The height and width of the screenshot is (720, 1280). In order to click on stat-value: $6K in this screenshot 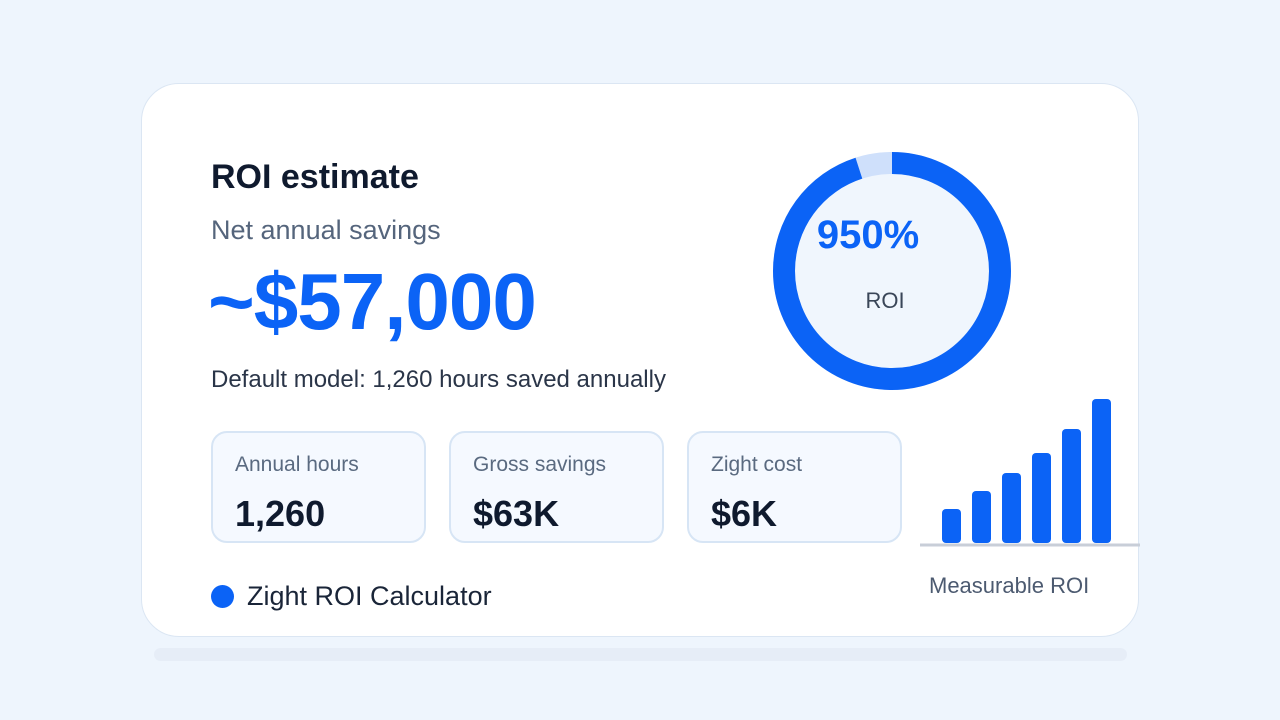, I will do `click(744, 513)`.